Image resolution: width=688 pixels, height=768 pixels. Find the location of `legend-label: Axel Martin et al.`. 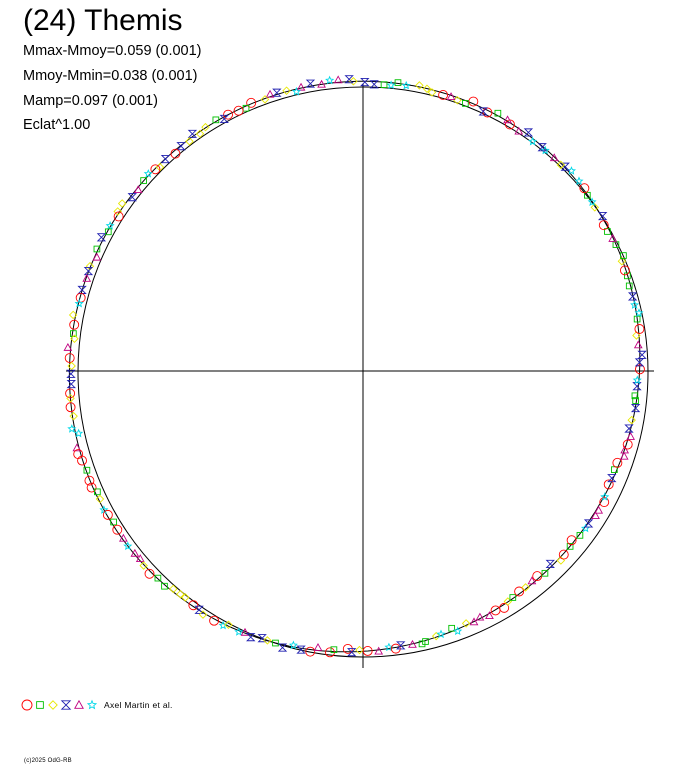

legend-label: Axel Martin et al. is located at coordinates (138, 705).